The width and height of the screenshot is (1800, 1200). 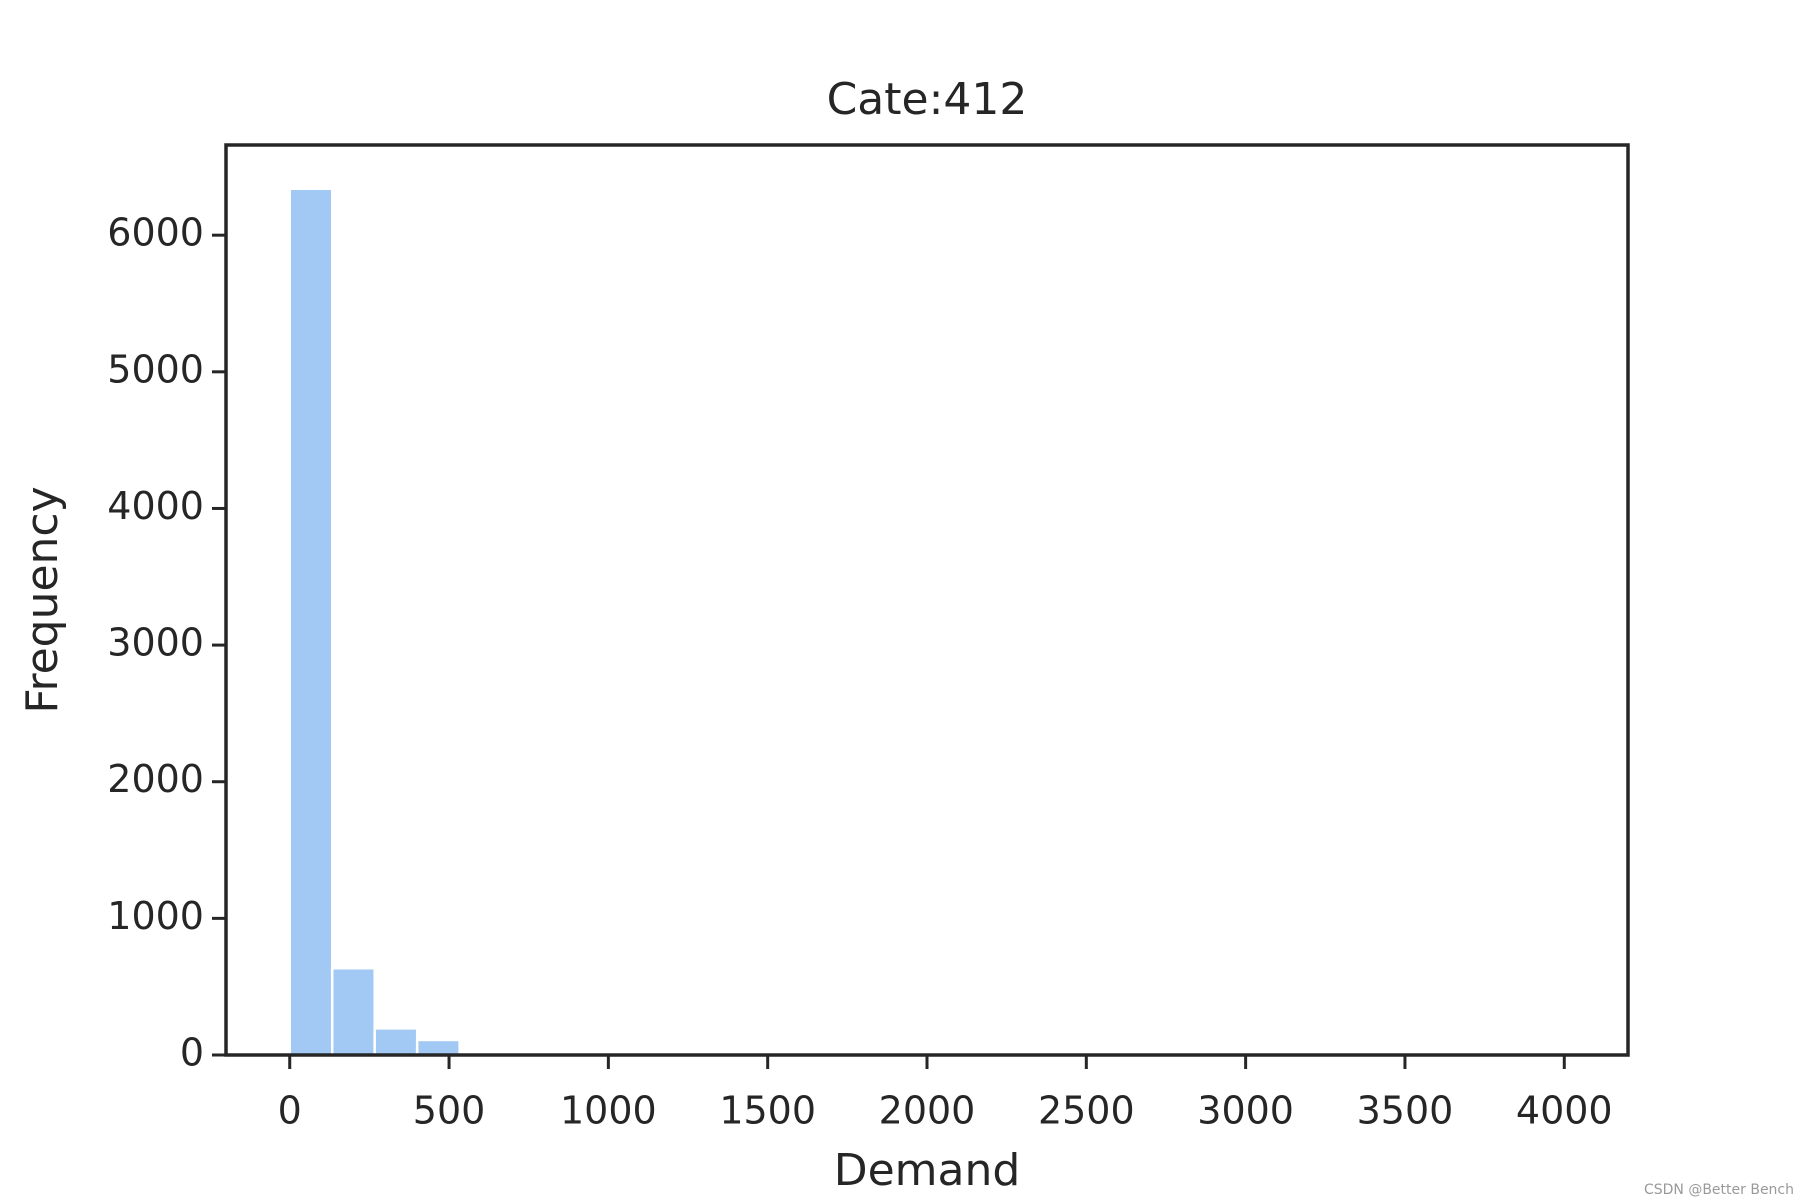 What do you see at coordinates (608, 1111) in the screenshot?
I see `x-tick-label: 1000` at bounding box center [608, 1111].